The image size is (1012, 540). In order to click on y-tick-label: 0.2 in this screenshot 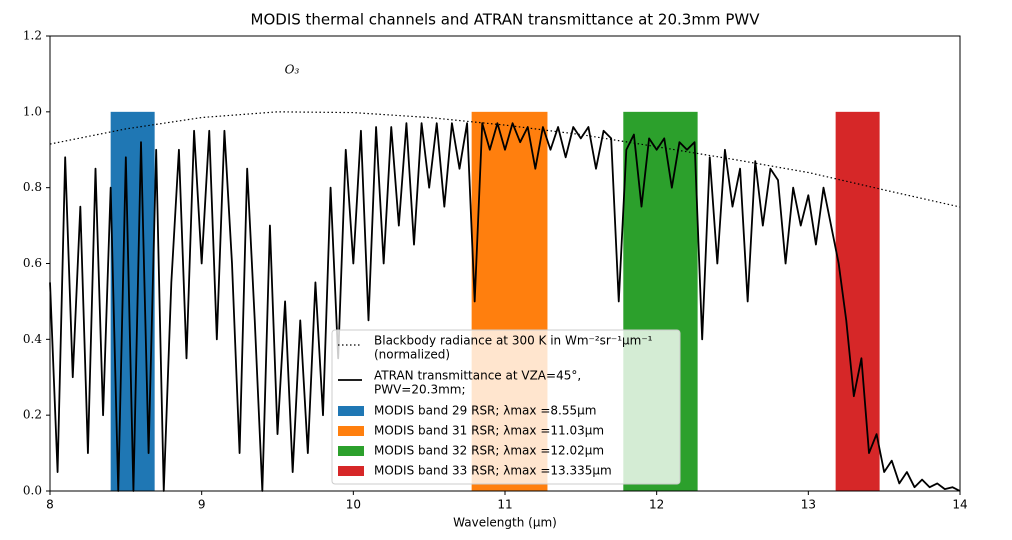, I will do `click(32, 415)`.